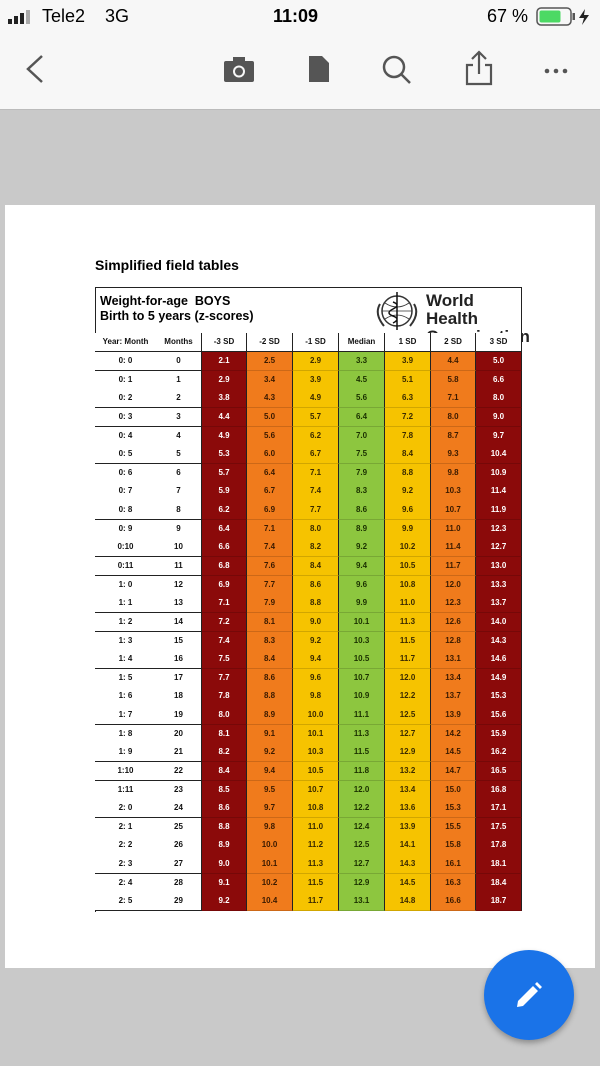 The image size is (600, 1066). Describe the element at coordinates (362, 865) in the screenshot. I see `table-cell: 12.7` at that location.